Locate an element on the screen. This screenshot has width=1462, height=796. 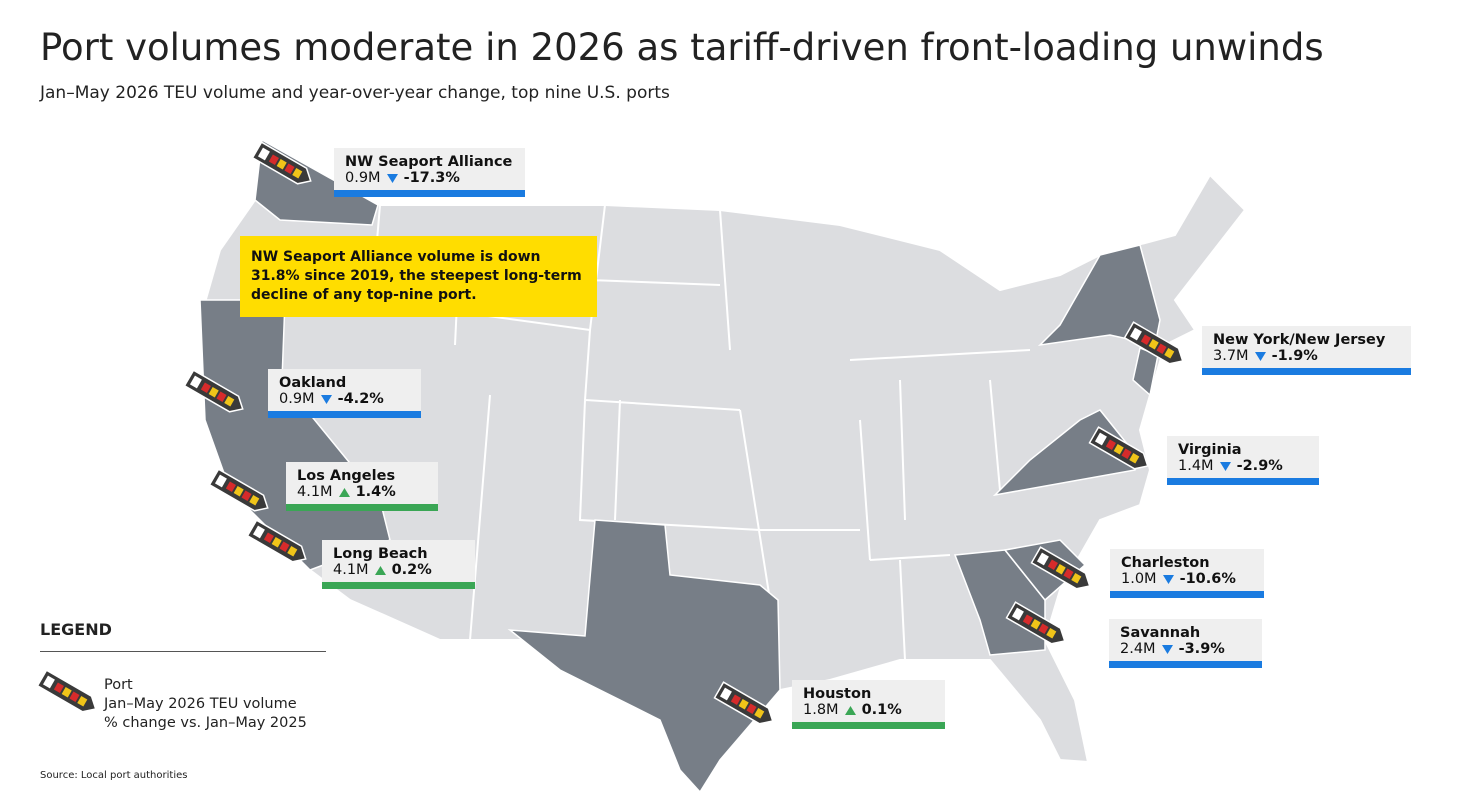
port-box: Long Beach 4.1M 0.2% is located at coordinates (398, 564).